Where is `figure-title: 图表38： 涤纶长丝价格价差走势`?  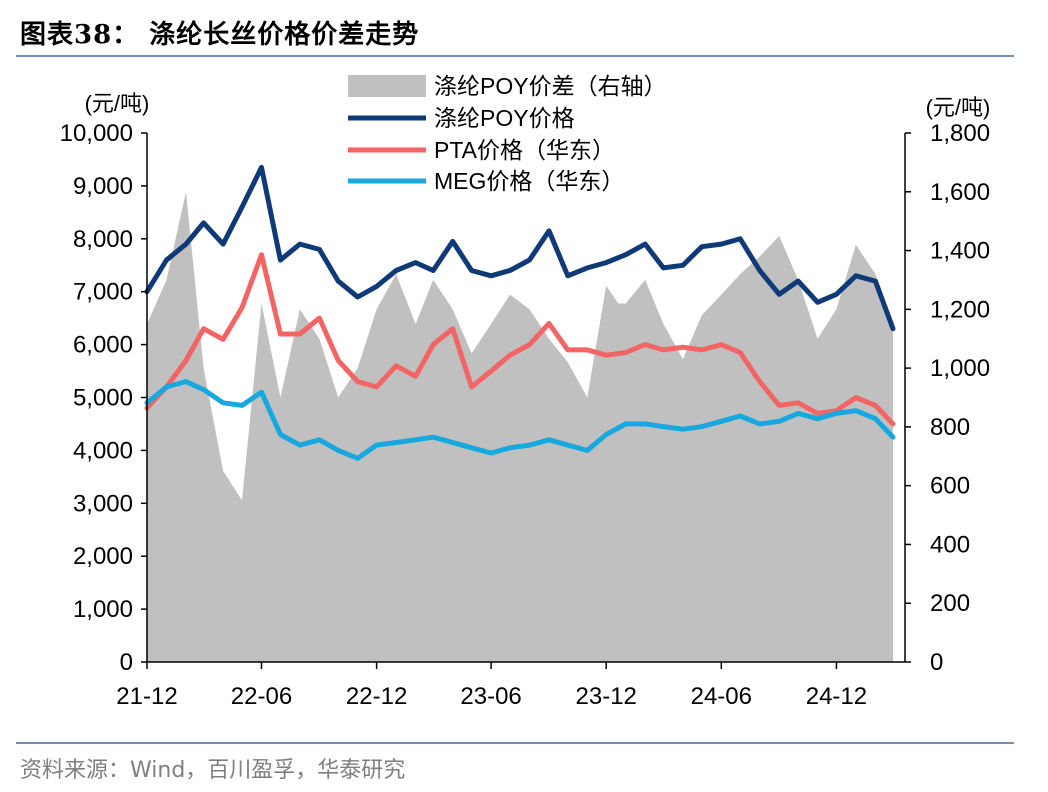
figure-title: 图表38： 涤纶长丝价格价差走势 is located at coordinates (220, 35).